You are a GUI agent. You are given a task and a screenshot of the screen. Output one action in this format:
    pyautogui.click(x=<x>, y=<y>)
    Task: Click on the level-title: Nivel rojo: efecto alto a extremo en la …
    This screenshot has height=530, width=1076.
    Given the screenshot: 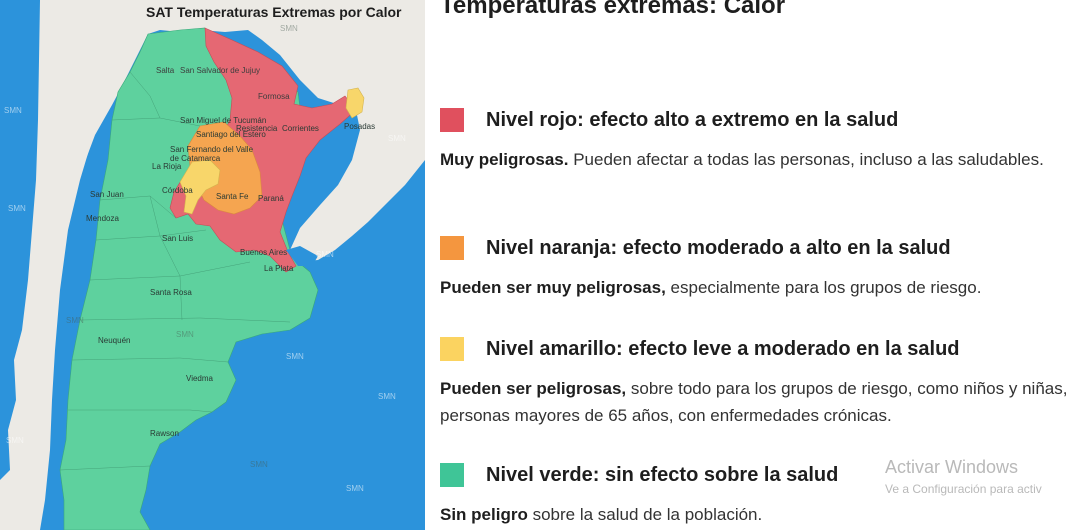 What is the action you would take?
    pyautogui.click(x=692, y=120)
    